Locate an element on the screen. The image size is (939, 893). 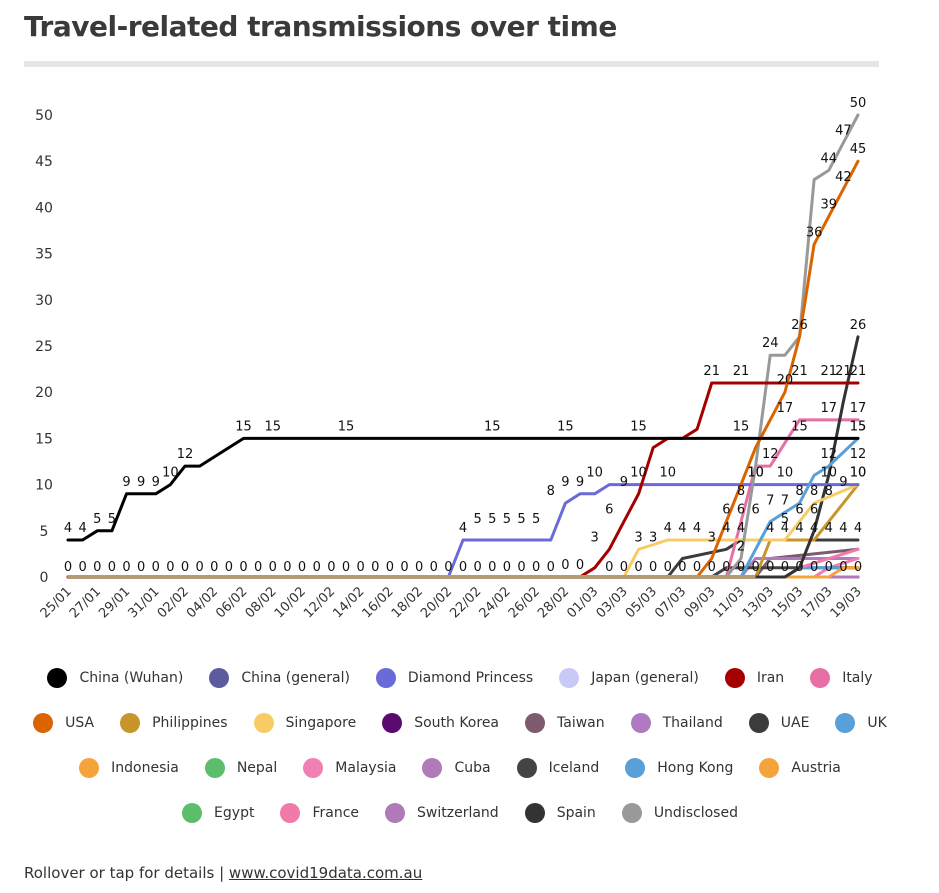
y-tick-label: 10 is located at coordinates (44, 486).